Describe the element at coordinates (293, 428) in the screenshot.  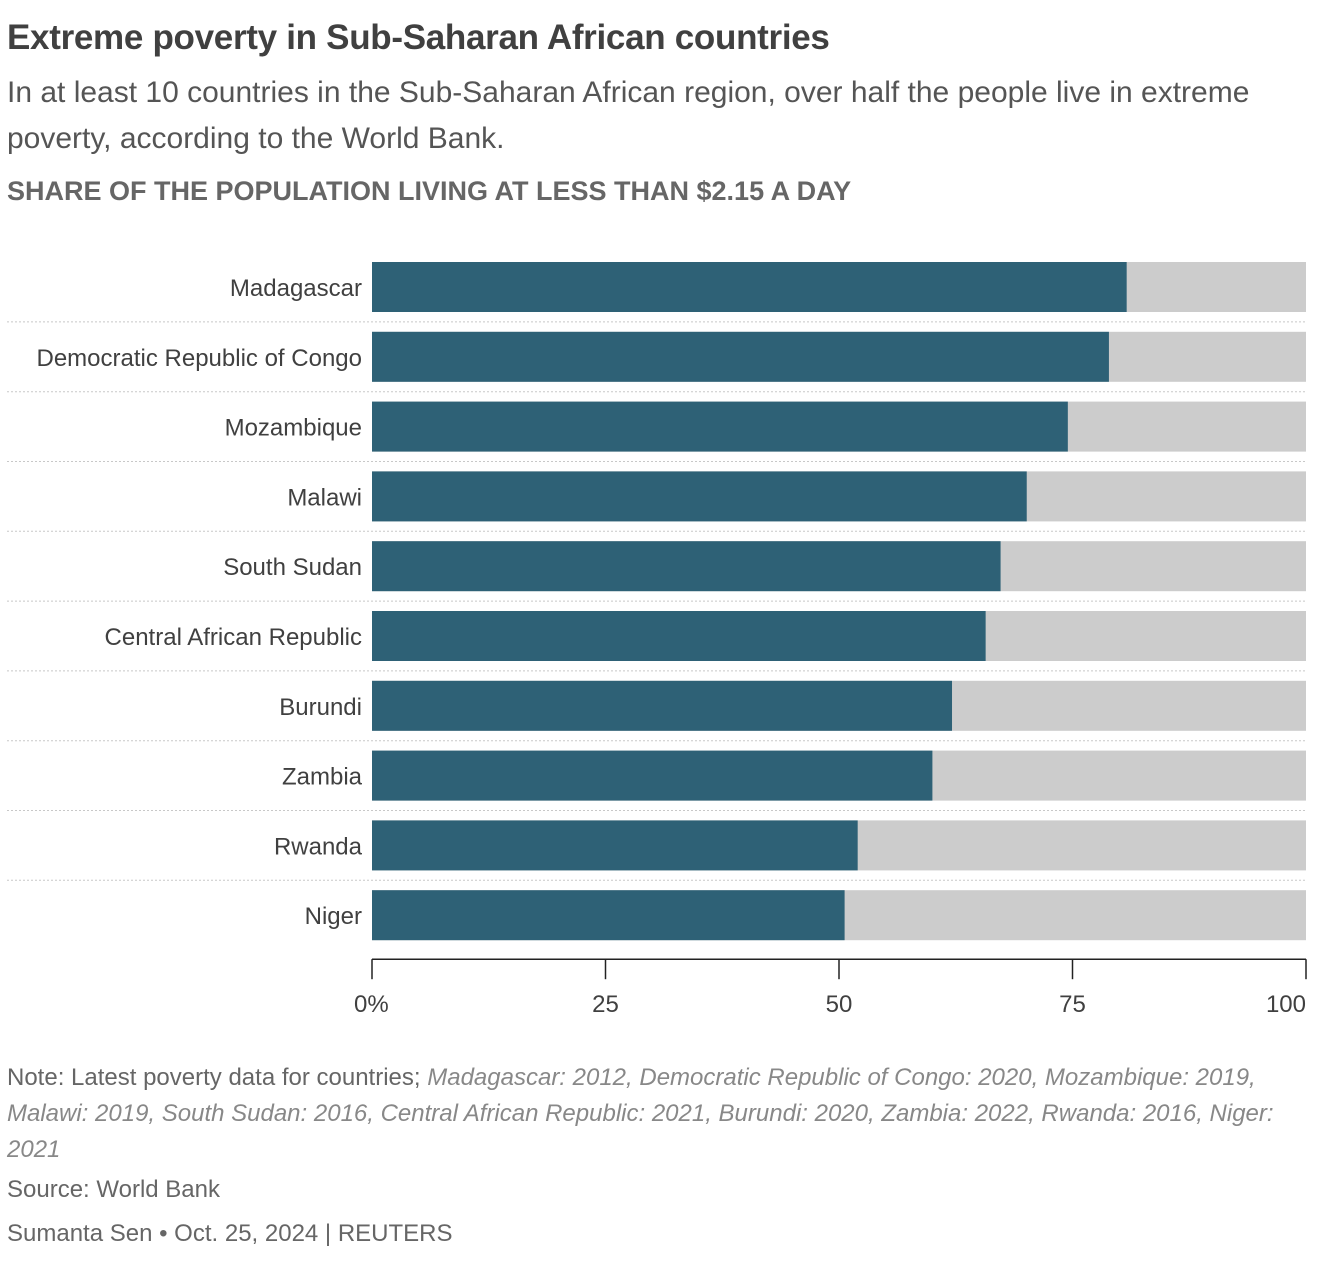
I see `category-label-mozambique: Mozambique` at that location.